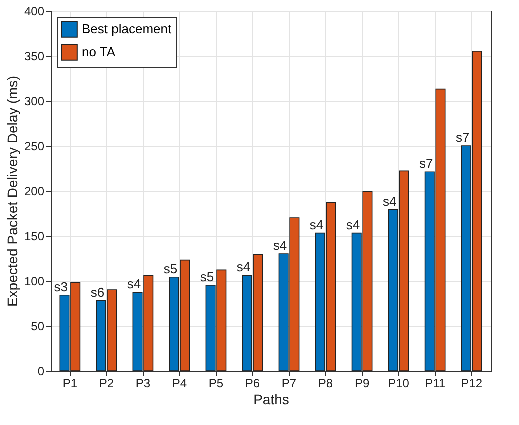  I want to click on x-tick-label: P6, so click(252, 383).